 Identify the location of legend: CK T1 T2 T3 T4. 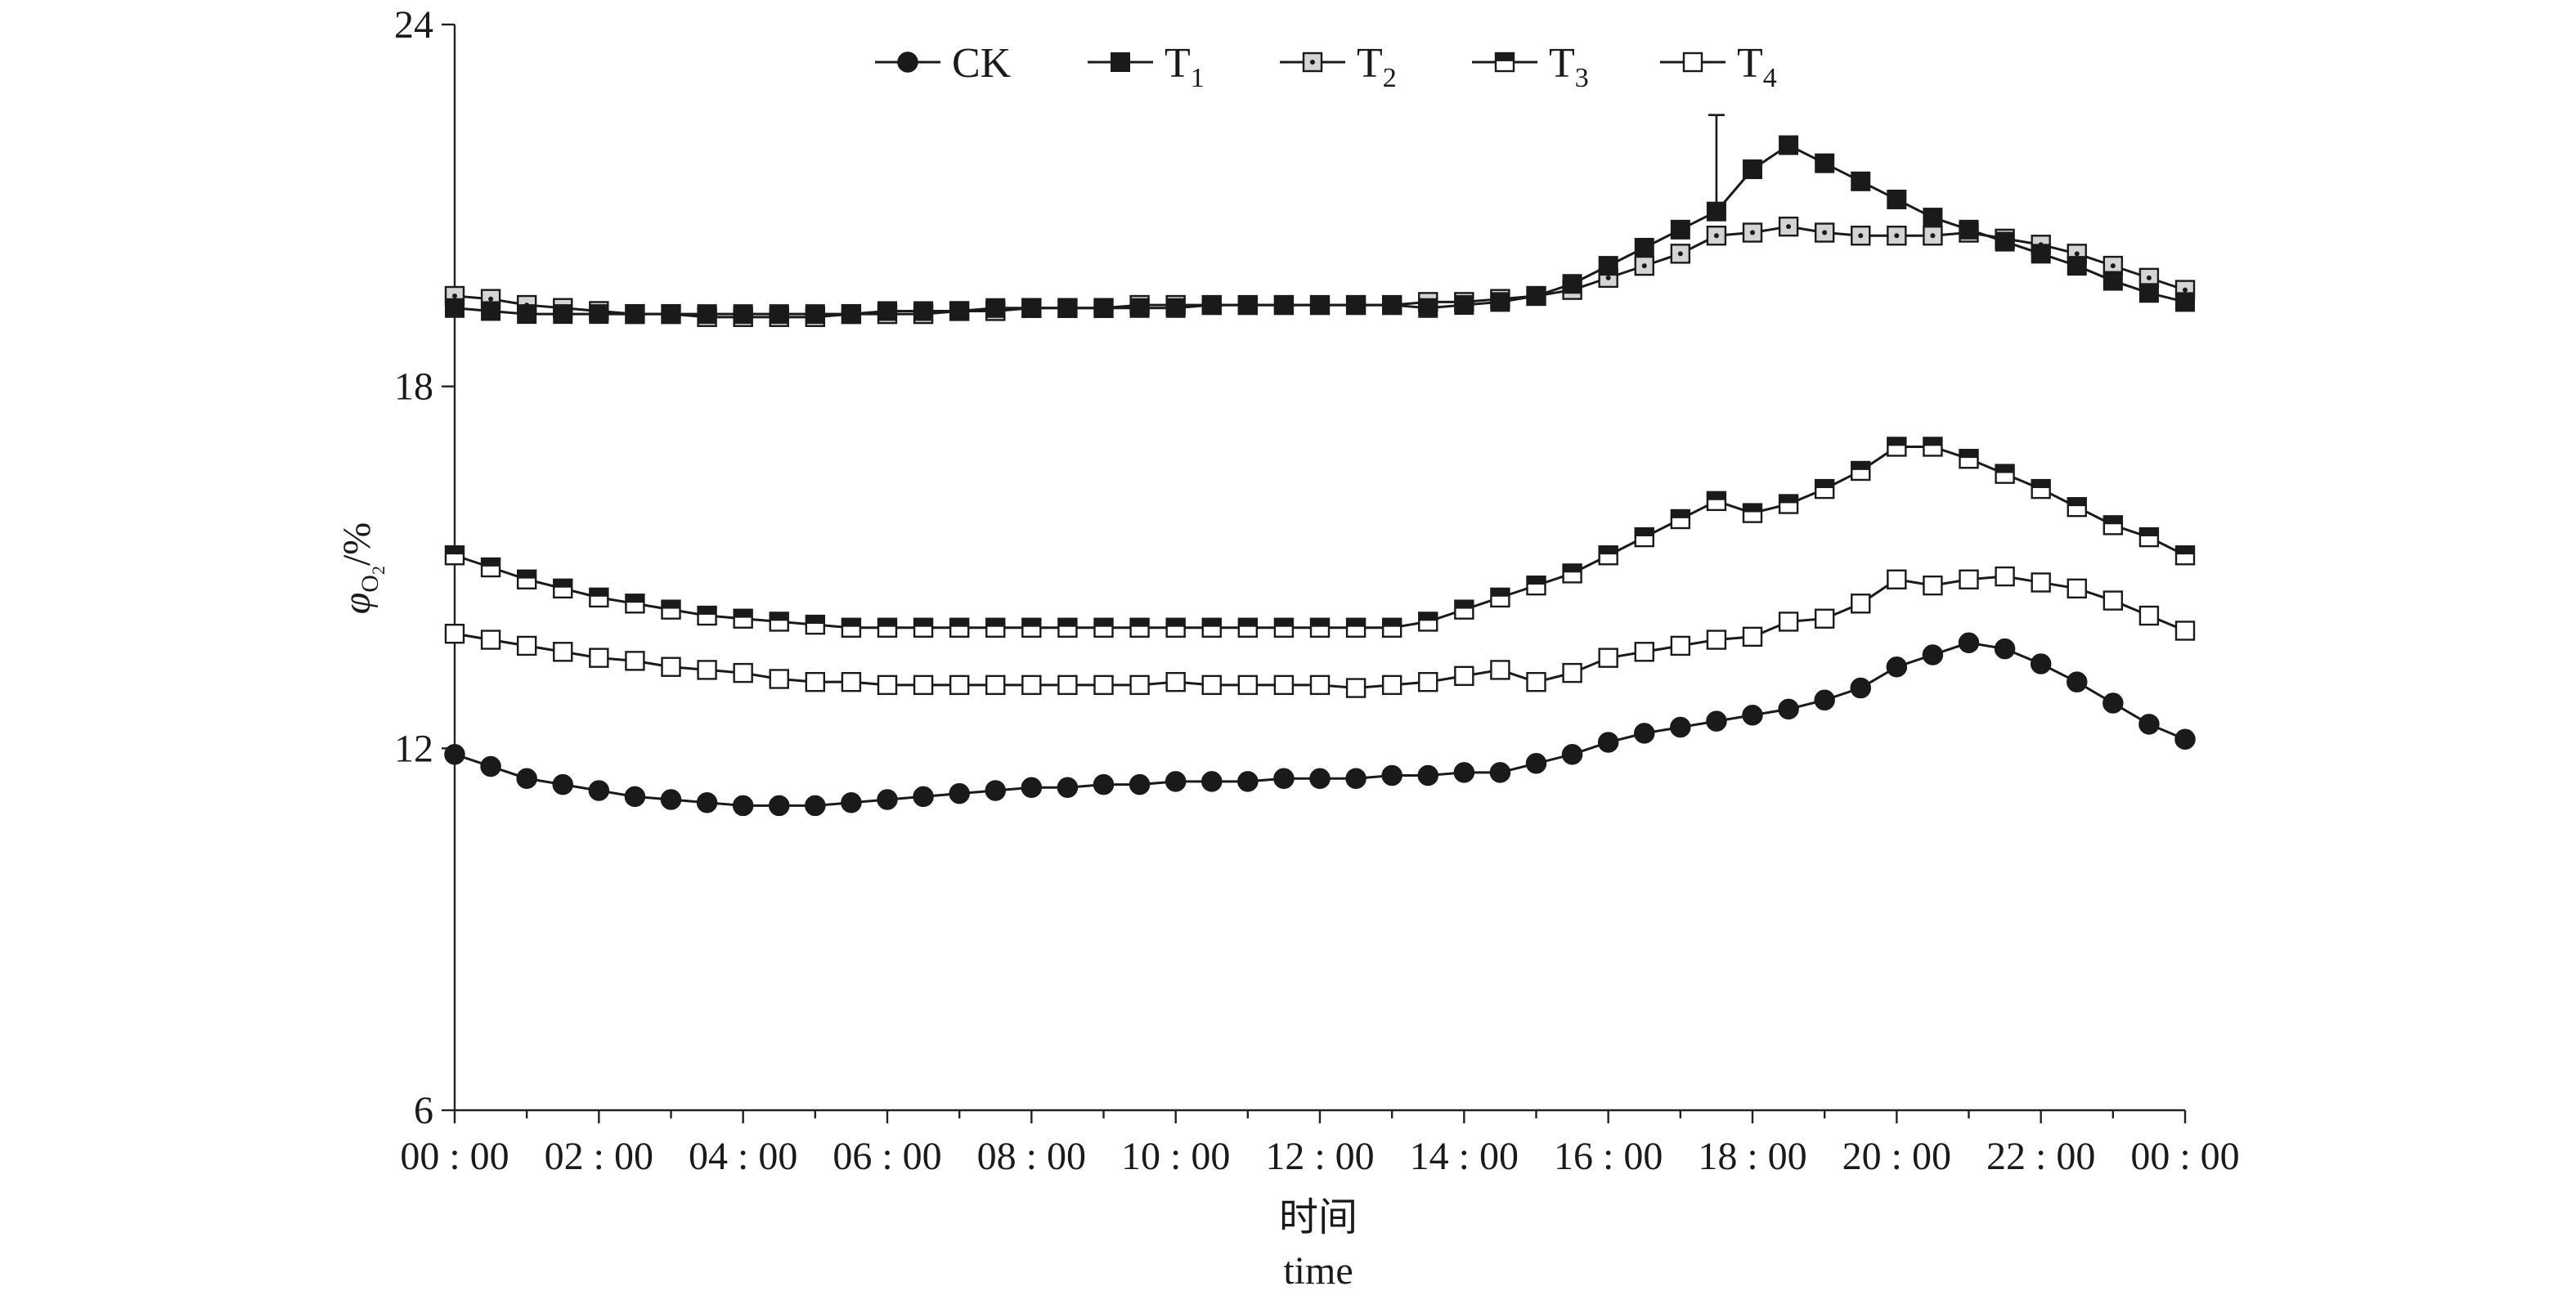
(1326, 66).